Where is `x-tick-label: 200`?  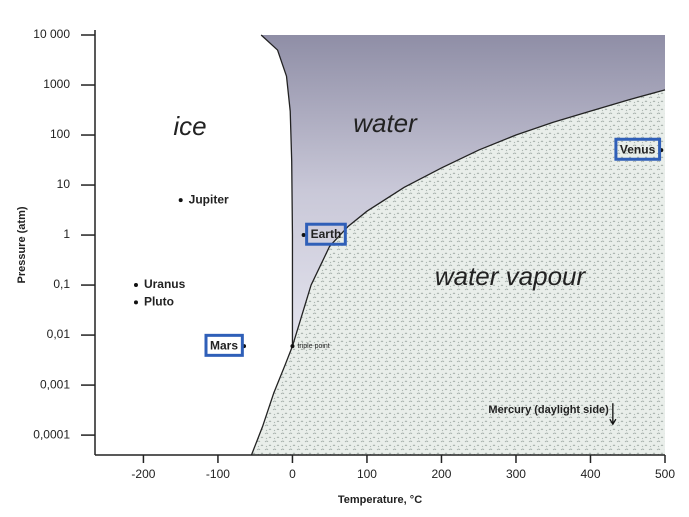
x-tick-label: 200 is located at coordinates (441, 474).